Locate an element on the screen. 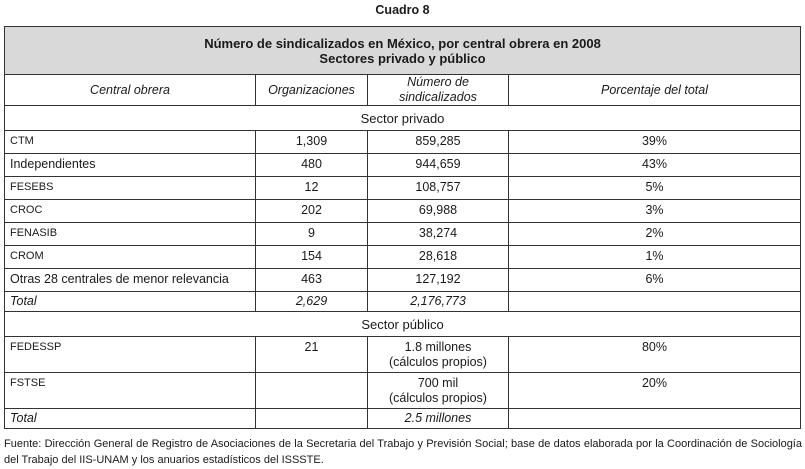  section-label: Sector público is located at coordinates (402, 324).